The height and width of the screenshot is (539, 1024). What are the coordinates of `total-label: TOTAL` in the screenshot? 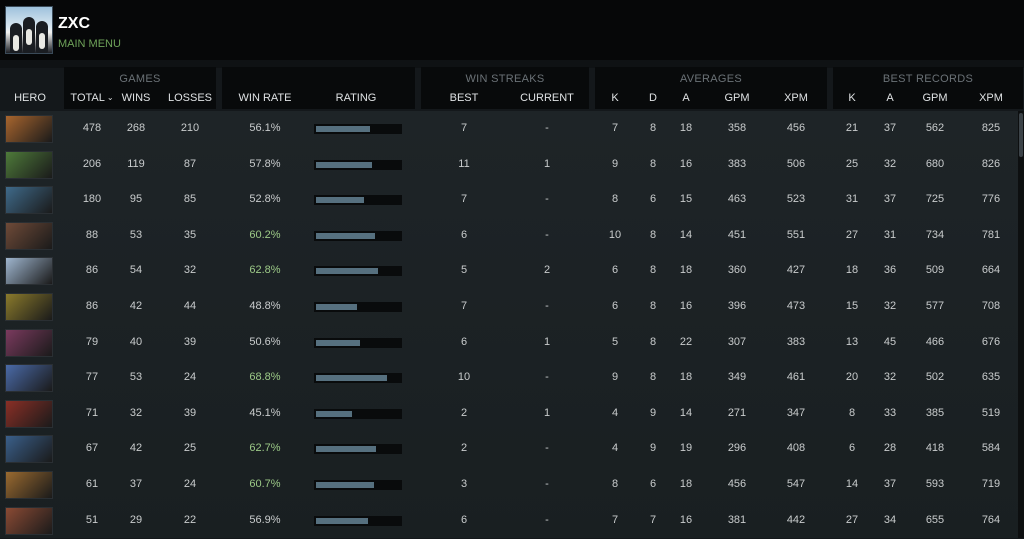 It's located at (87, 98).